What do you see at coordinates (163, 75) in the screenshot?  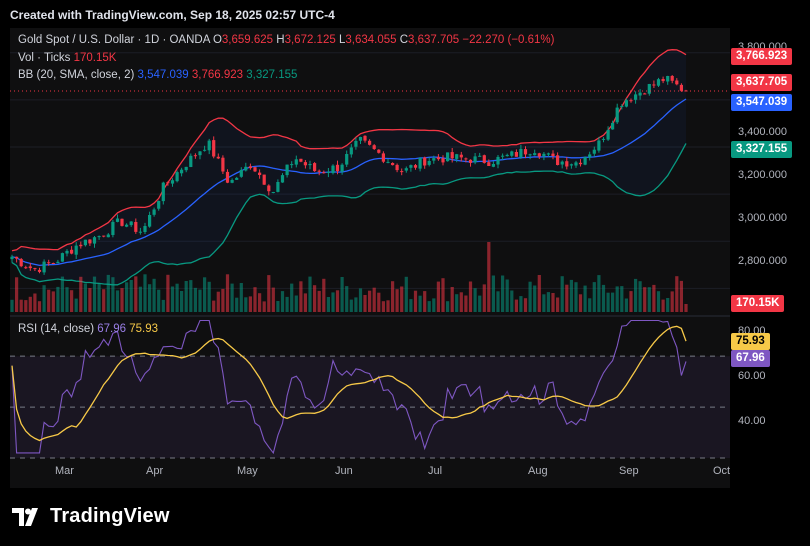 I see `bb-basis-value: 3,547.039` at bounding box center [163, 75].